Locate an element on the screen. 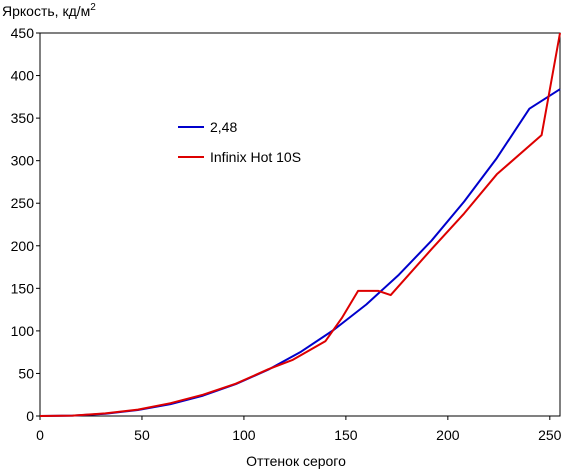 This screenshot has width=563, height=470. y-tick-label: 0 is located at coordinates (30, 416).